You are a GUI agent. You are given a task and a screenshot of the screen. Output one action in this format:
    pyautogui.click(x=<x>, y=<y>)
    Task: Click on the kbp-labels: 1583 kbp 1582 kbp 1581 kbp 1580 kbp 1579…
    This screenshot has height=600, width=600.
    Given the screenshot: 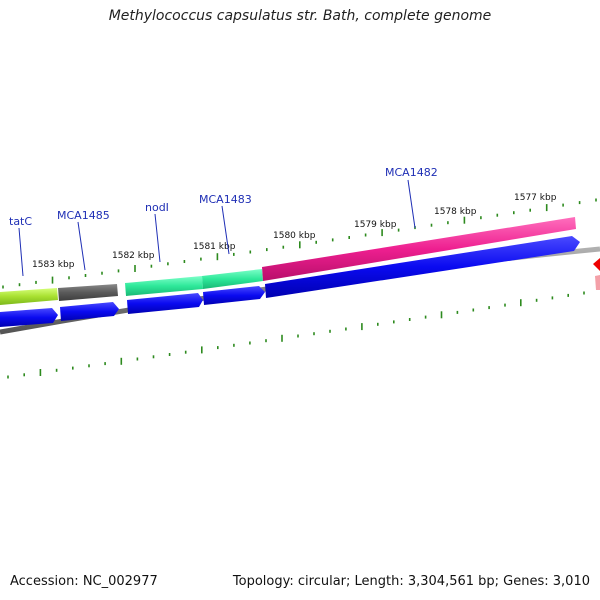 What is the action you would take?
    pyautogui.click(x=294, y=231)
    